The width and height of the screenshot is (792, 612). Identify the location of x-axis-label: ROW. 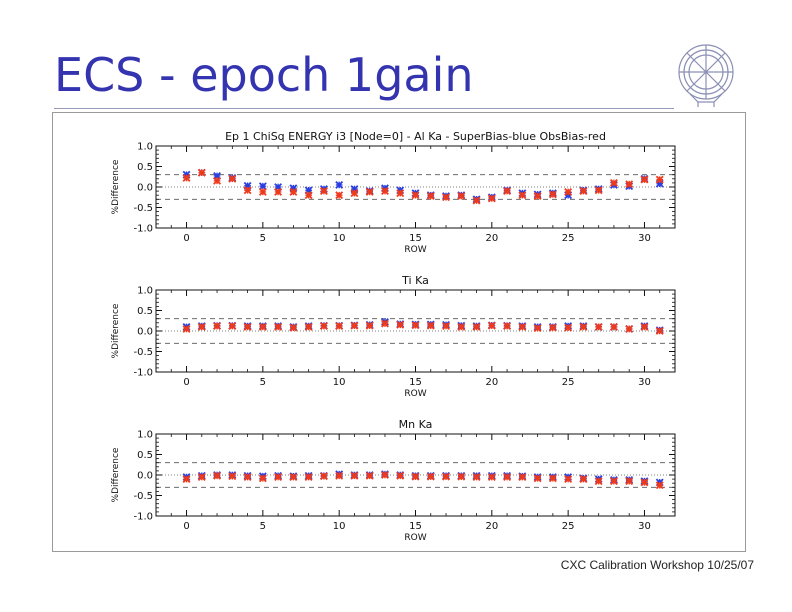
(415, 538).